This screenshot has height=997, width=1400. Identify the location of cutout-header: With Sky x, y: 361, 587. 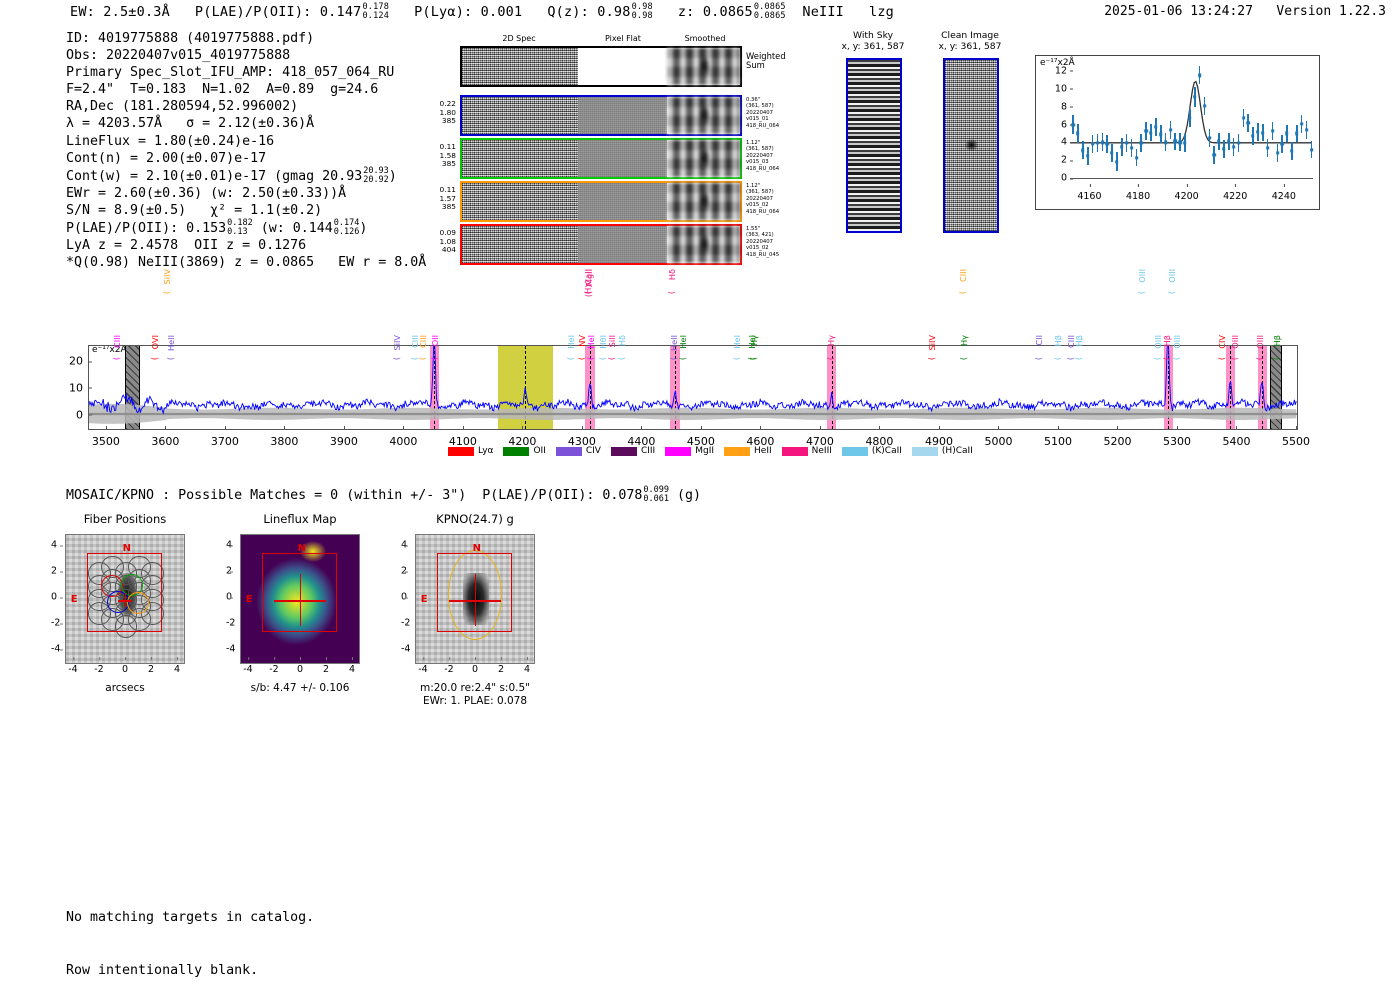
(873, 41).